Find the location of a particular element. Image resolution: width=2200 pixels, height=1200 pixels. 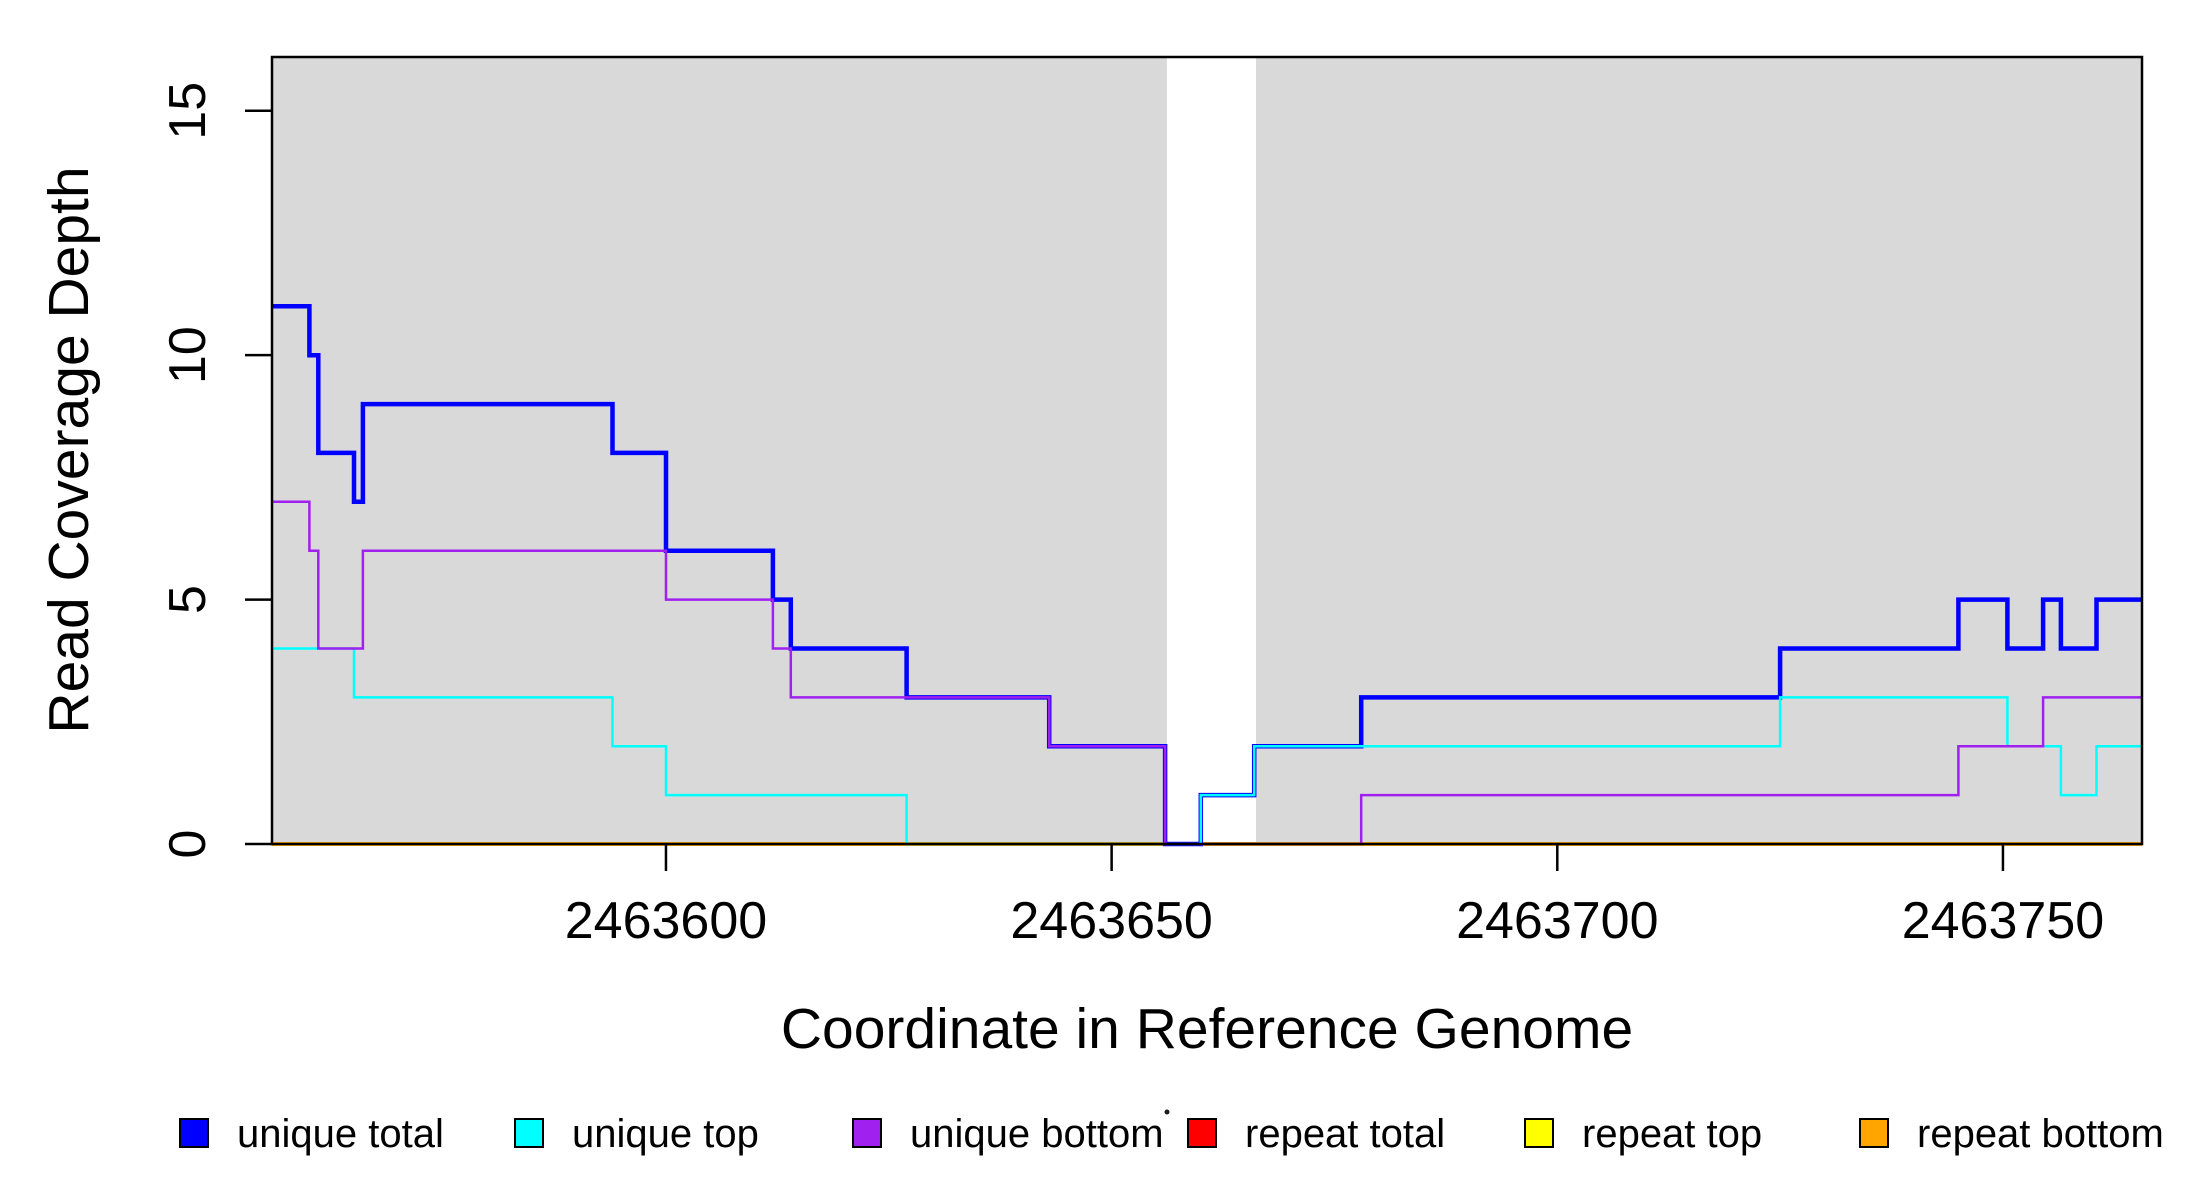

y-tick-label: 0 is located at coordinates (188, 844).